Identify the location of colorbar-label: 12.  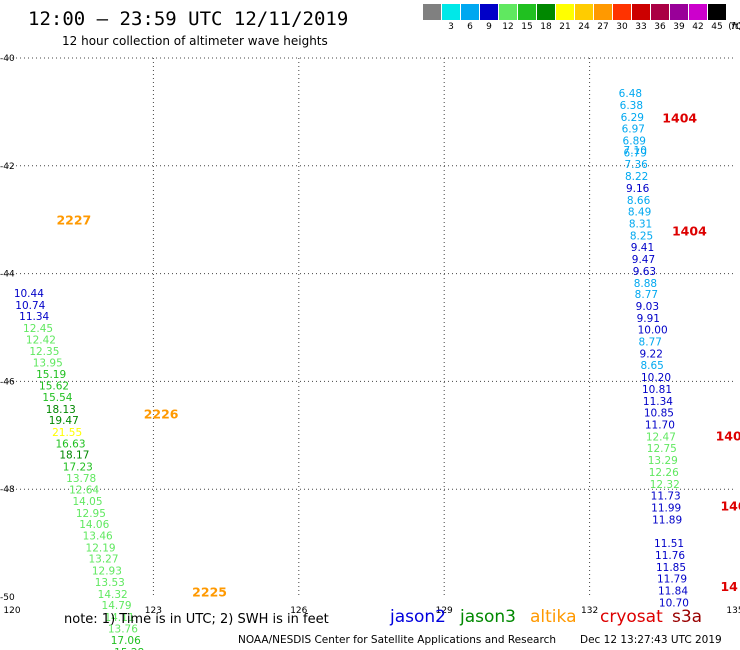
(508, 27).